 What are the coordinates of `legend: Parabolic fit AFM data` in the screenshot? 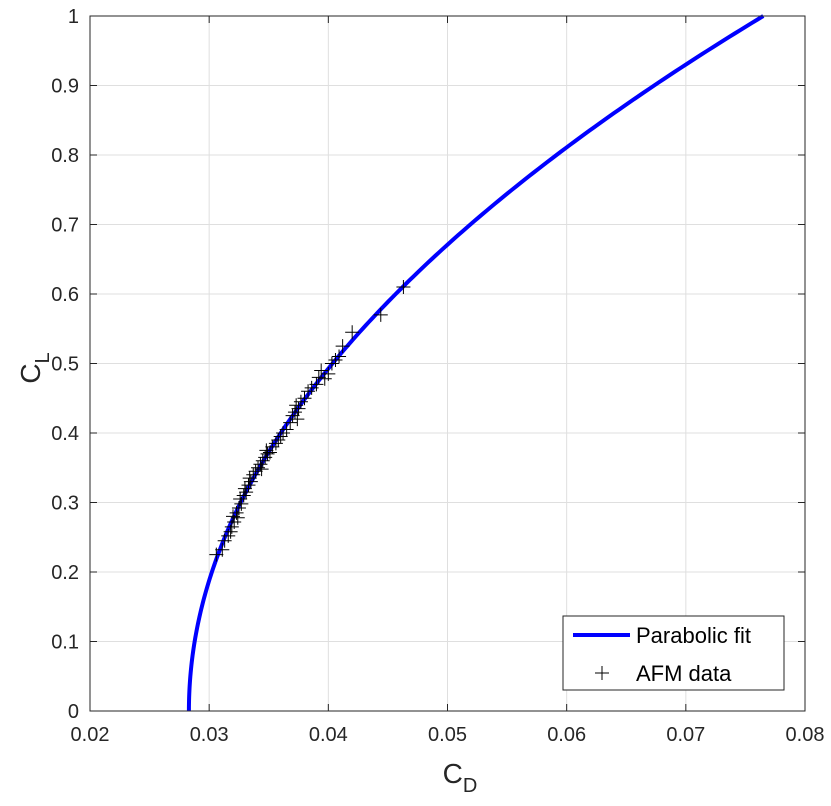 It's located at (673, 653).